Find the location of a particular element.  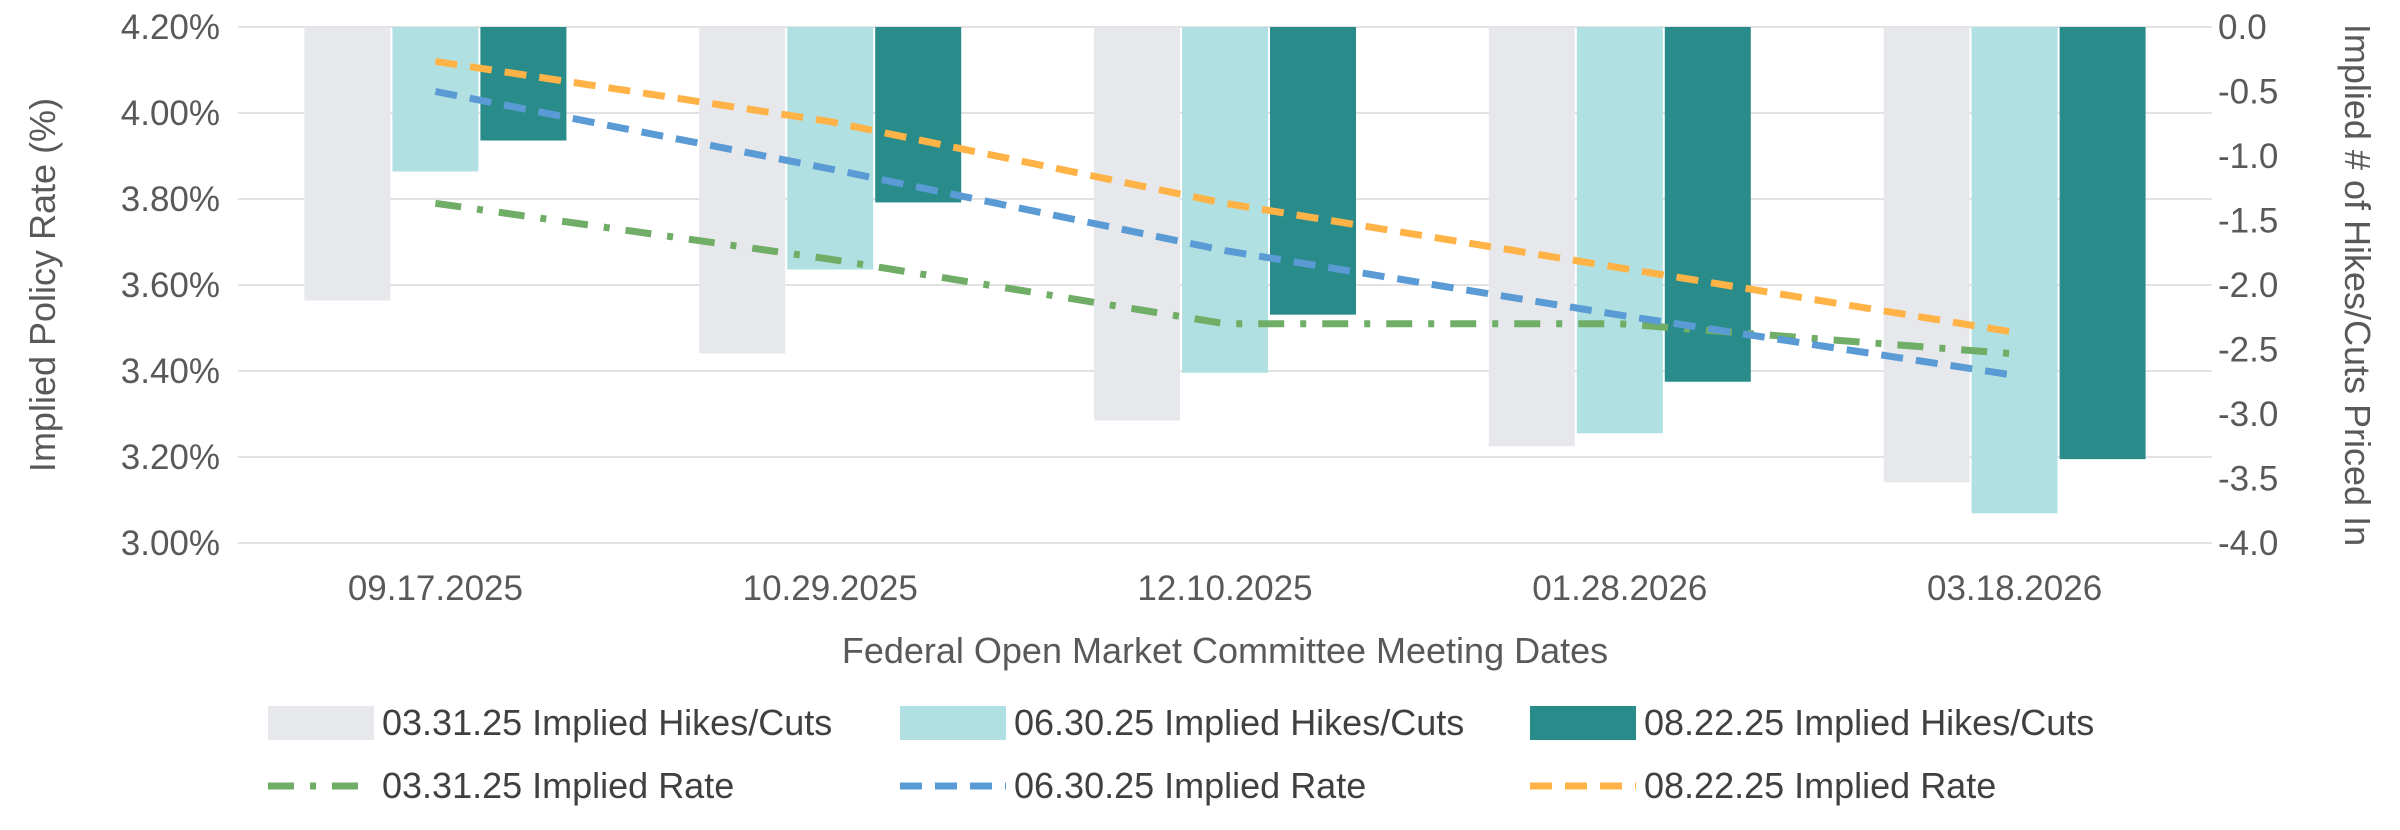

y-tick-label-1: 3.20% is located at coordinates (170, 457).